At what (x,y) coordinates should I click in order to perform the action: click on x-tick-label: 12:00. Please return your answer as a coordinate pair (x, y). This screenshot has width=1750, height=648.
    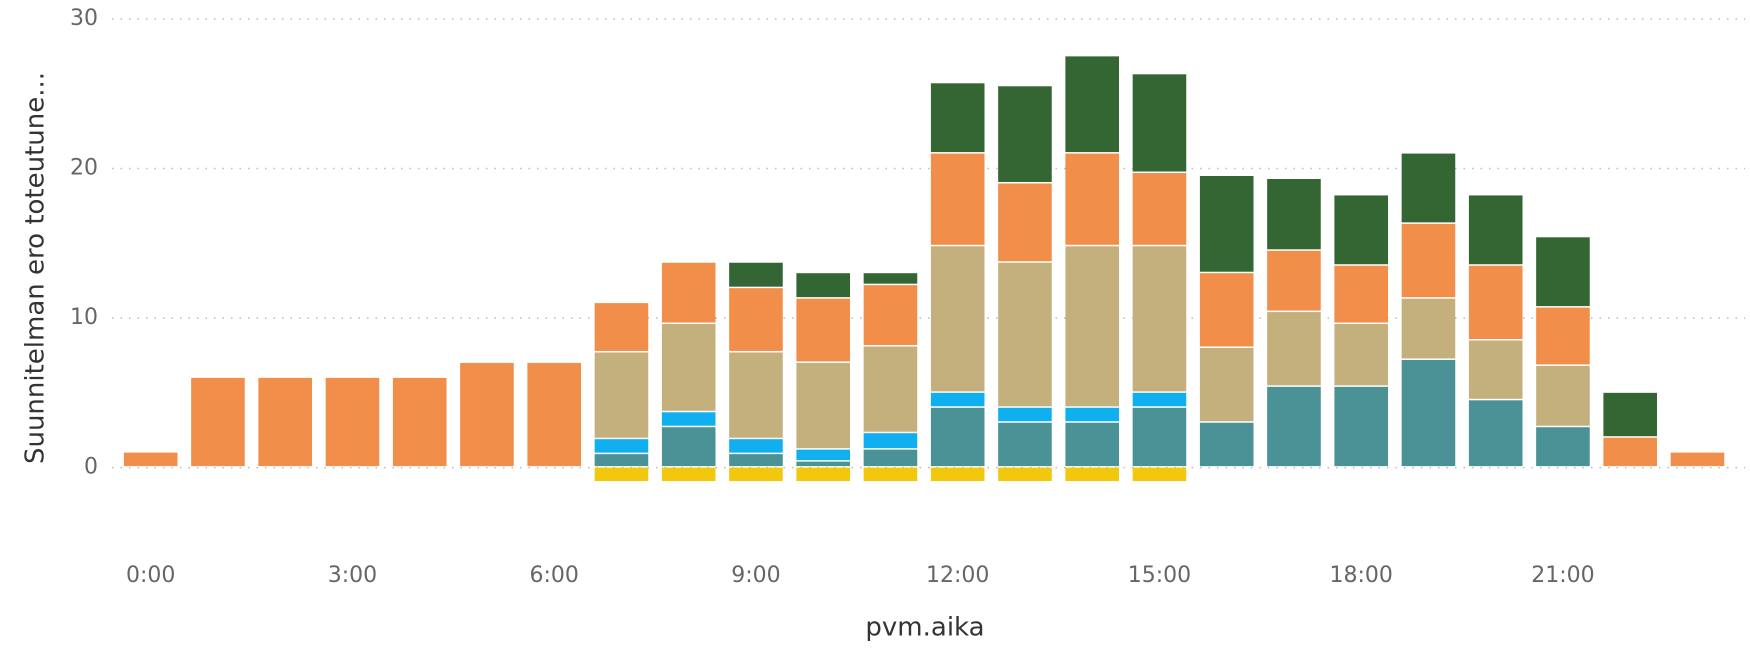
    Looking at the image, I should click on (957, 575).